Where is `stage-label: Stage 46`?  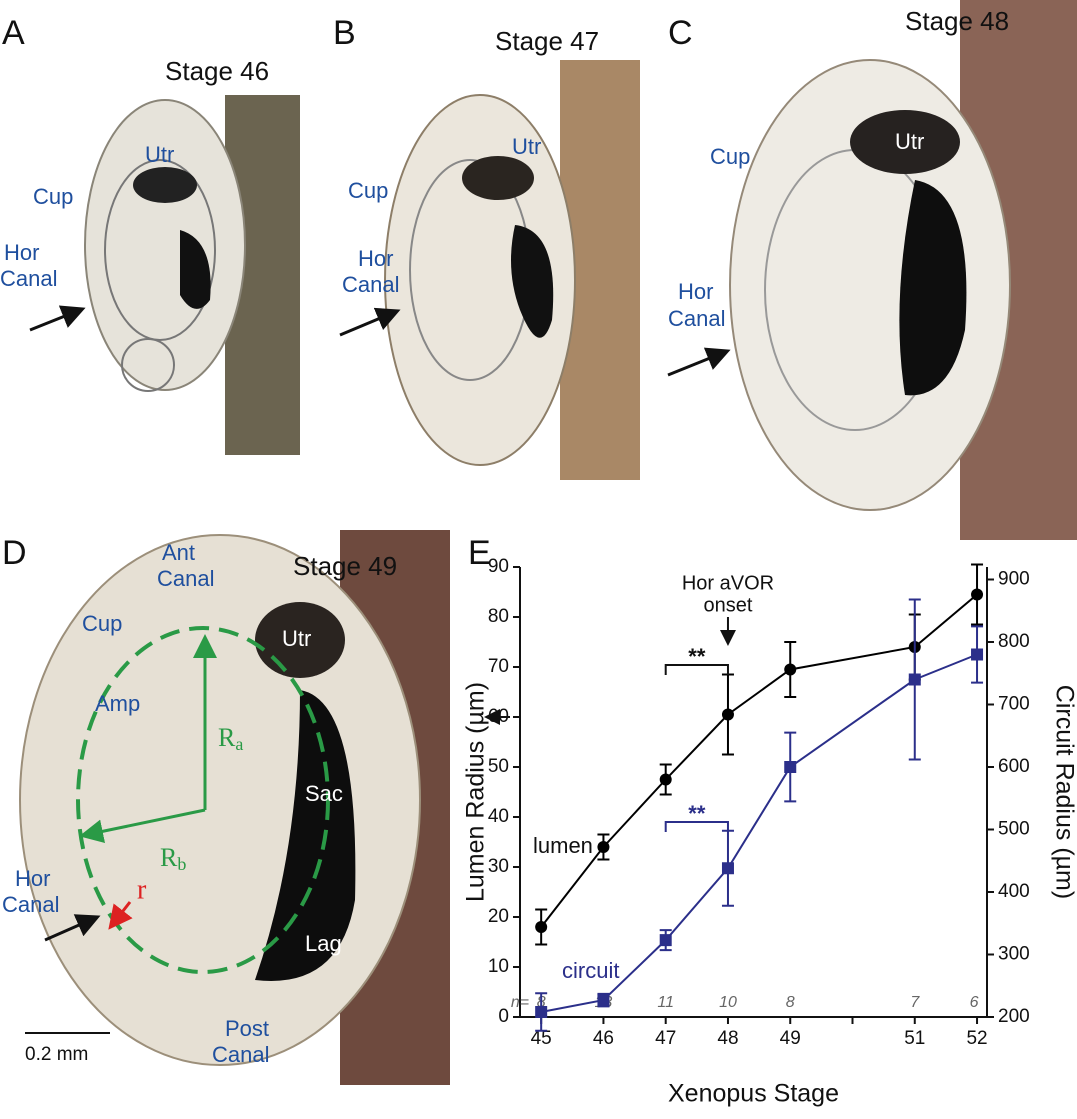 stage-label: Stage 46 is located at coordinates (217, 71).